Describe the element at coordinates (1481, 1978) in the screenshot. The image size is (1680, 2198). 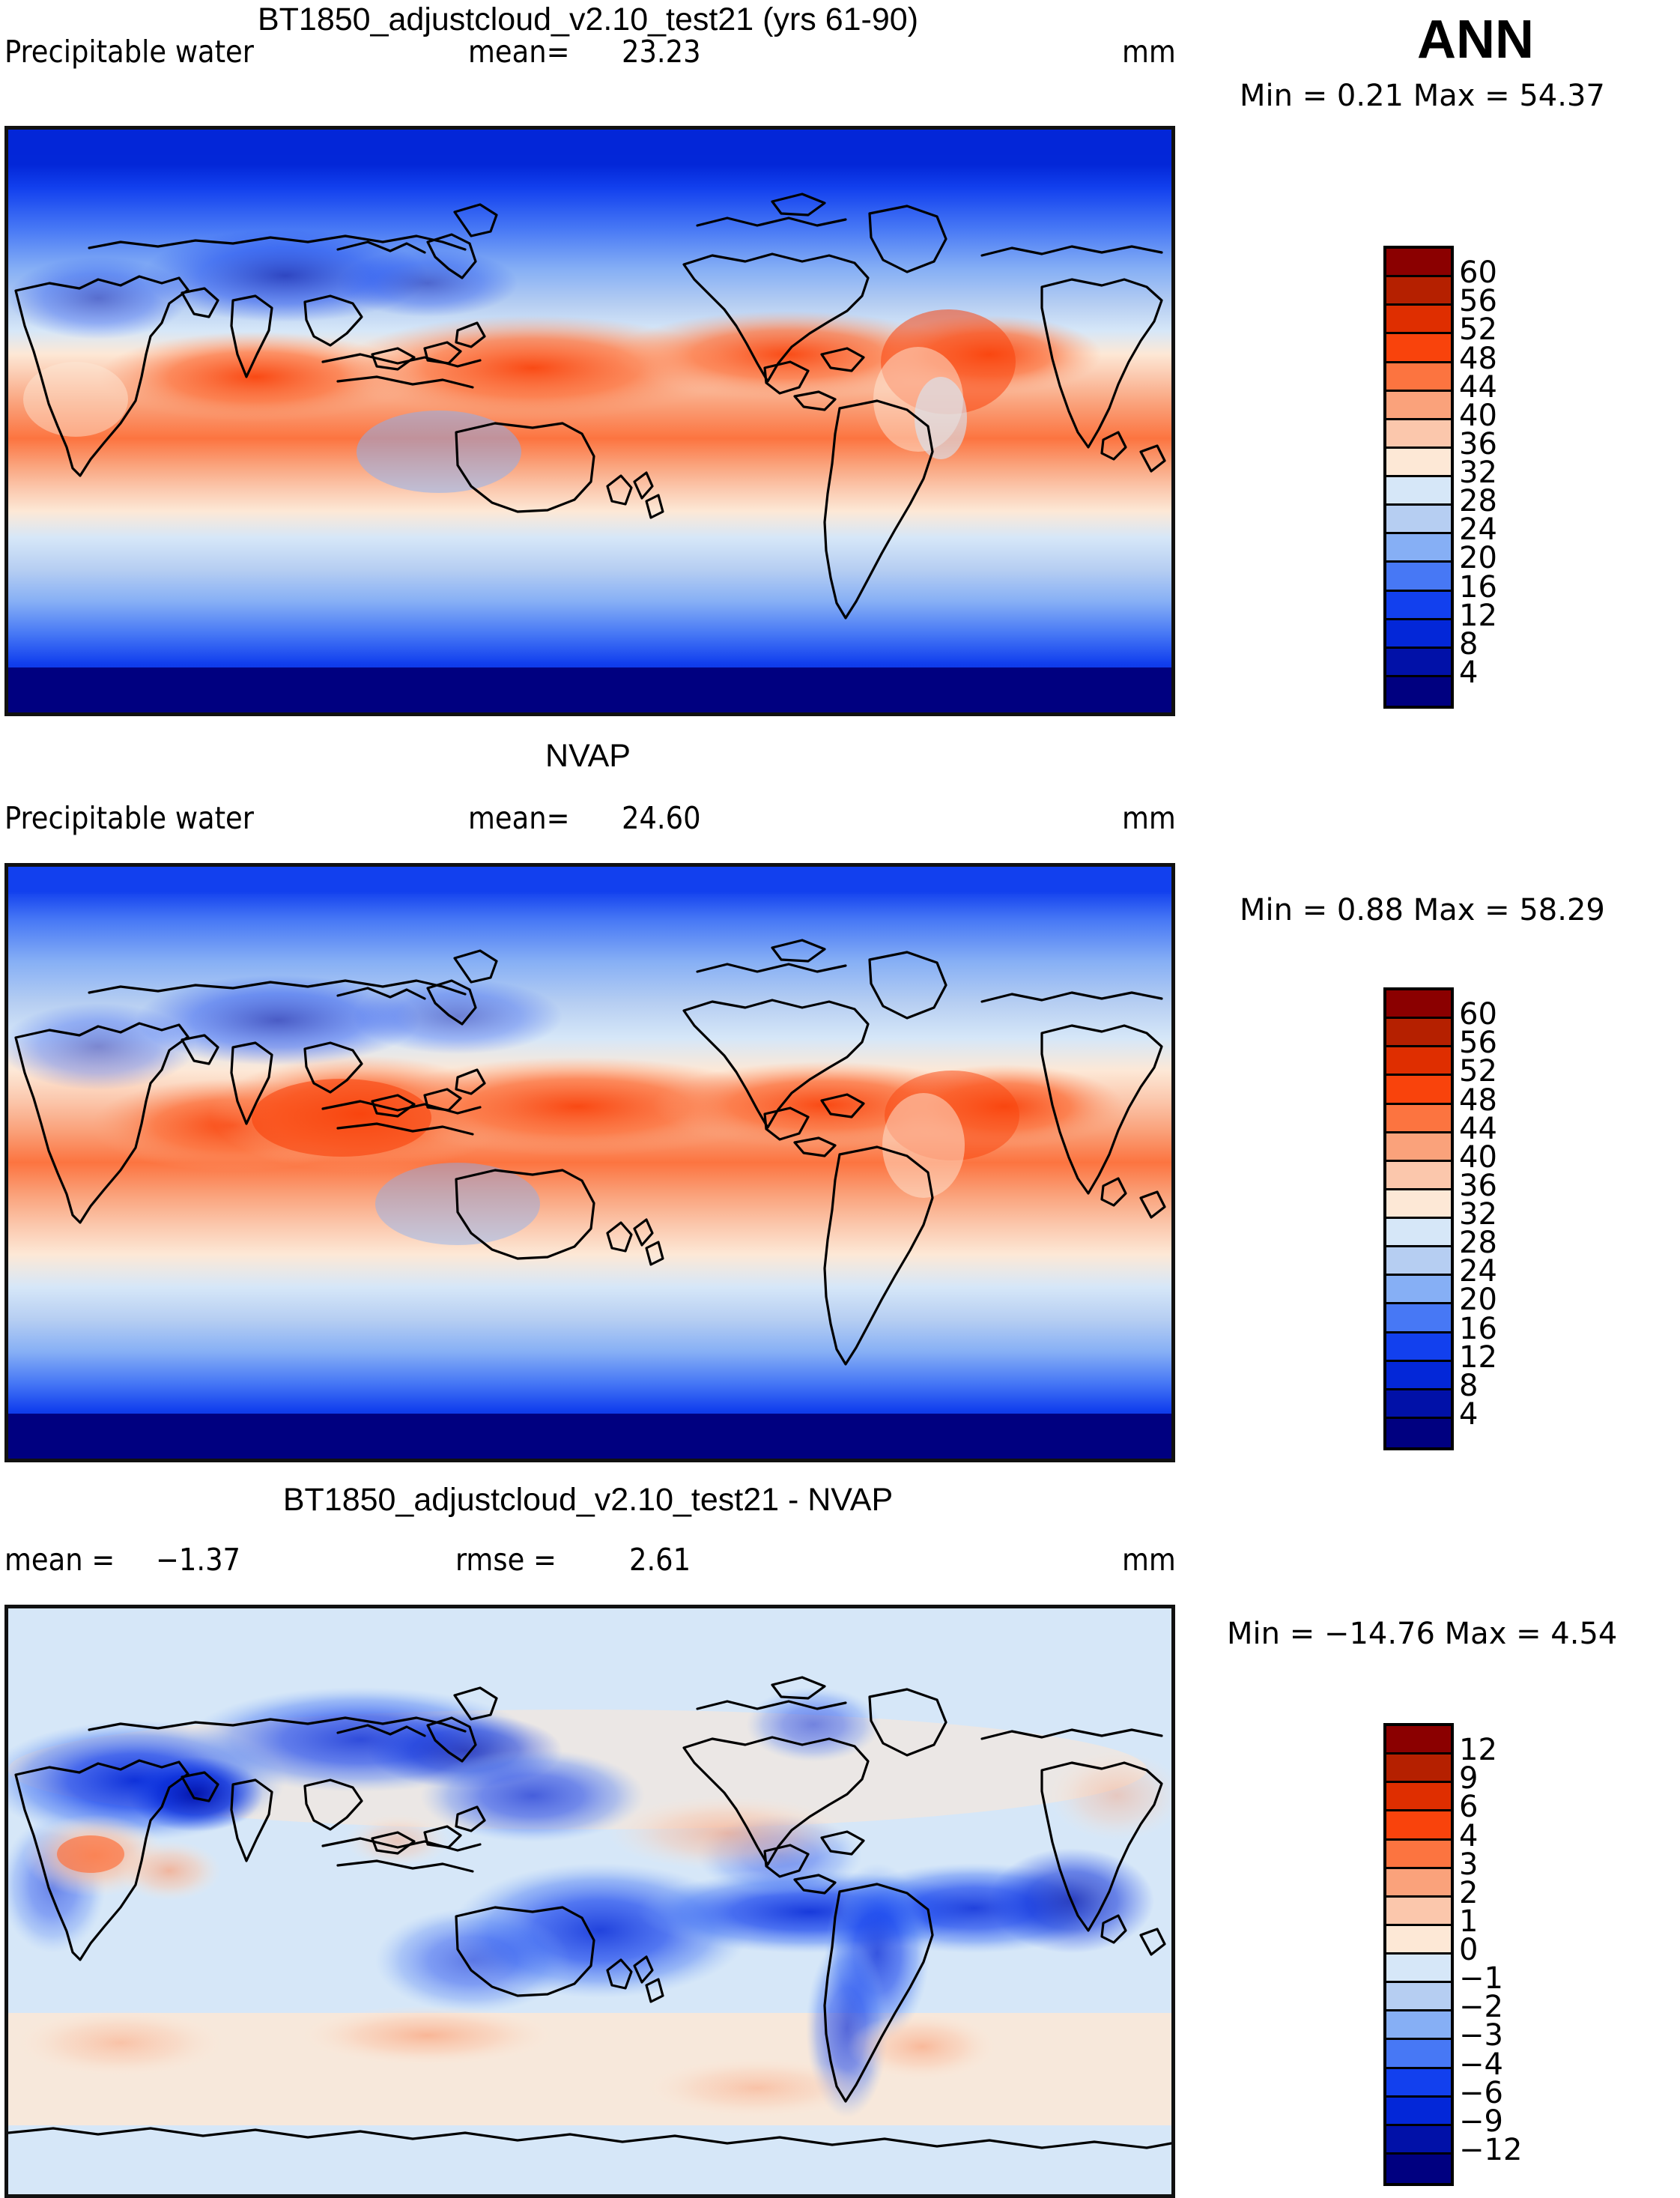
I see `colorbar-tick-label: −1` at that location.